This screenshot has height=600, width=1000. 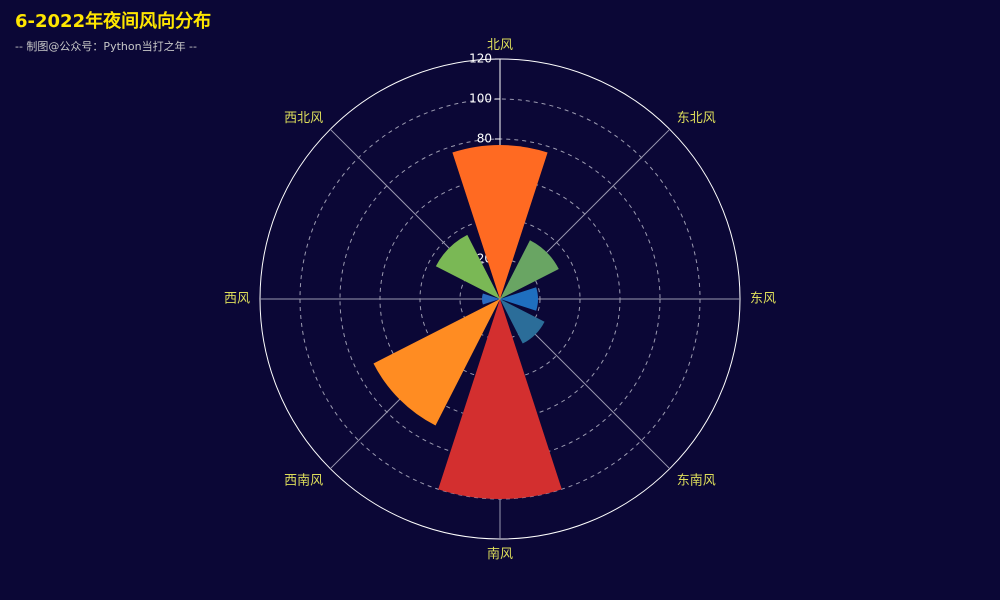 I want to click on direction-label: 北风, so click(x=500, y=45).